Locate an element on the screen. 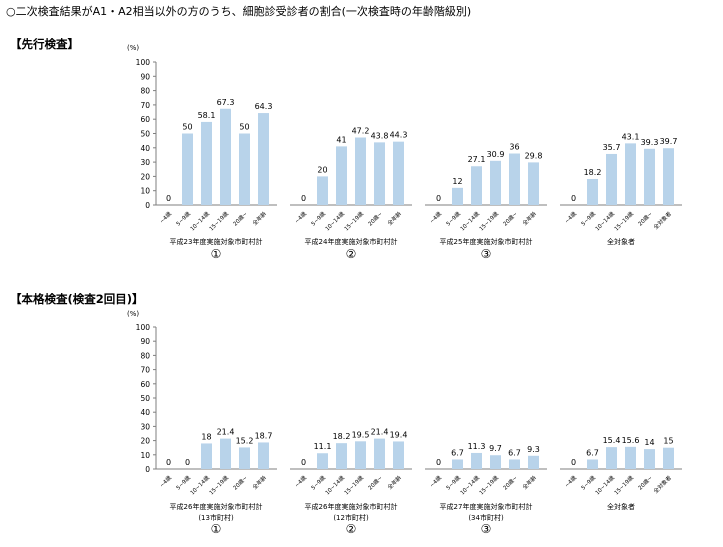 The height and width of the screenshot is (547, 723). group-sublabel: (34市町村) is located at coordinates (486, 517).